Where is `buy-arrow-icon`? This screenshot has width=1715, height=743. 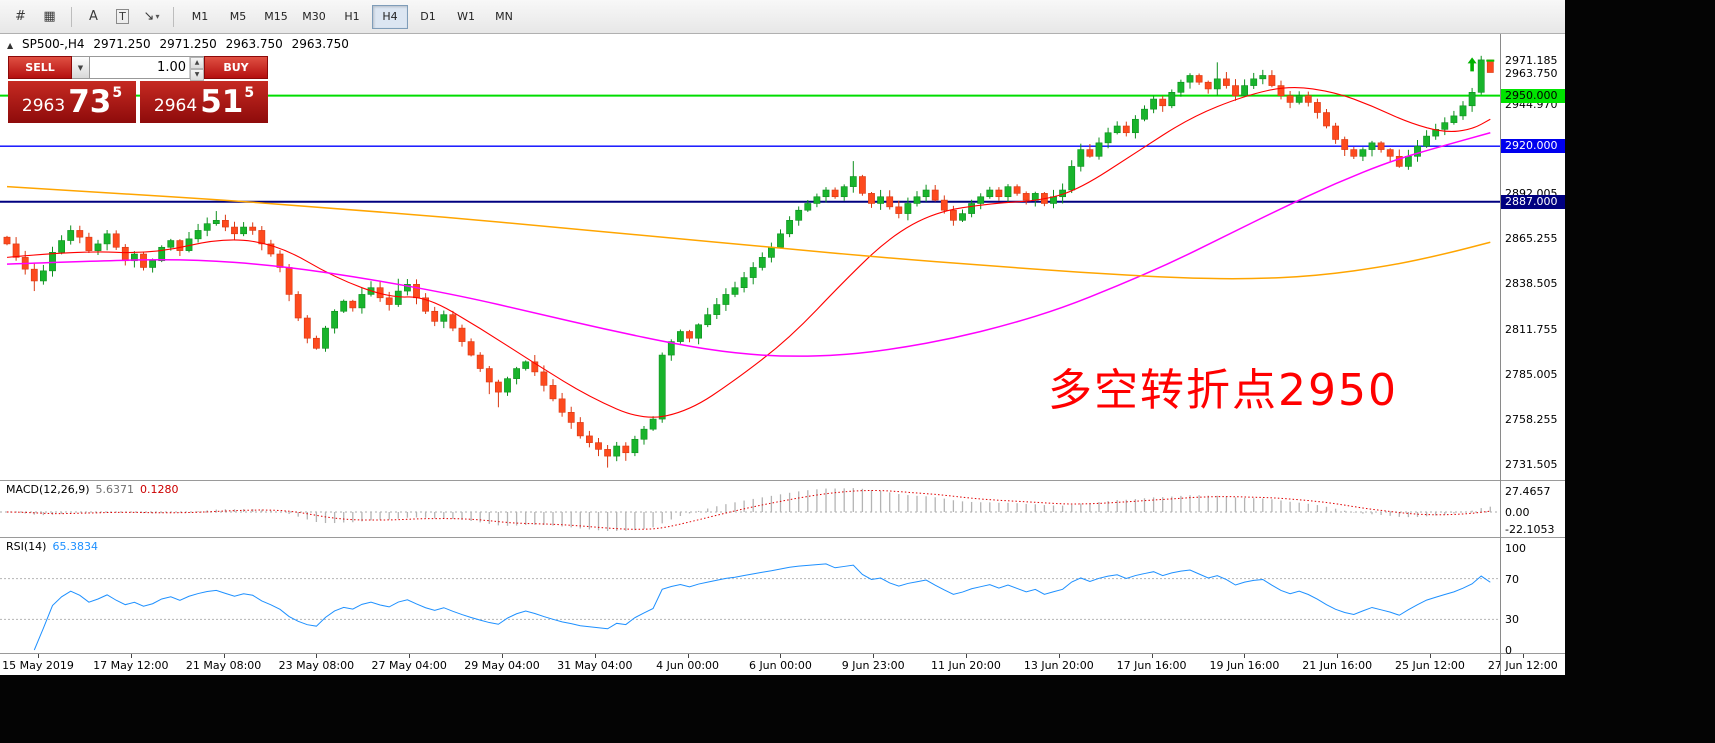 buy-arrow-icon is located at coordinates (1472, 64).